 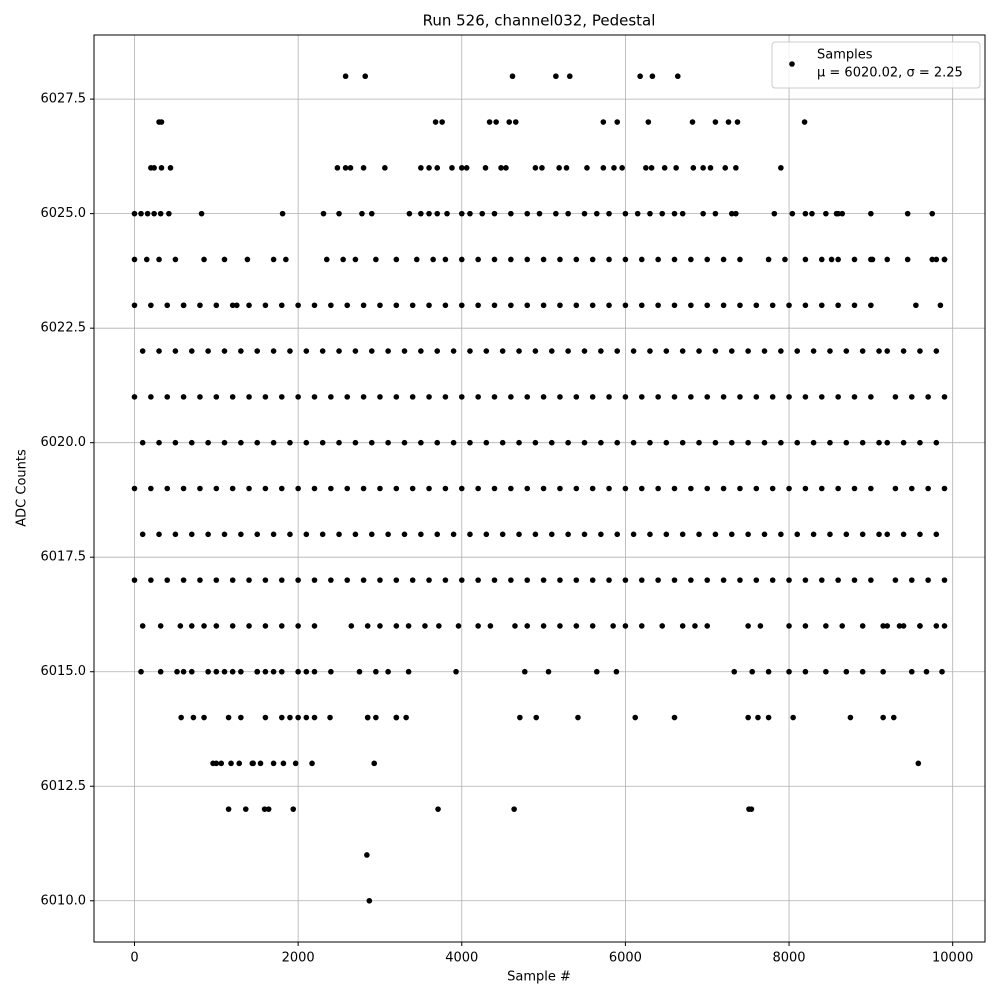 What do you see at coordinates (461, 958) in the screenshot?
I see `x-tick-label: 4000` at bounding box center [461, 958].